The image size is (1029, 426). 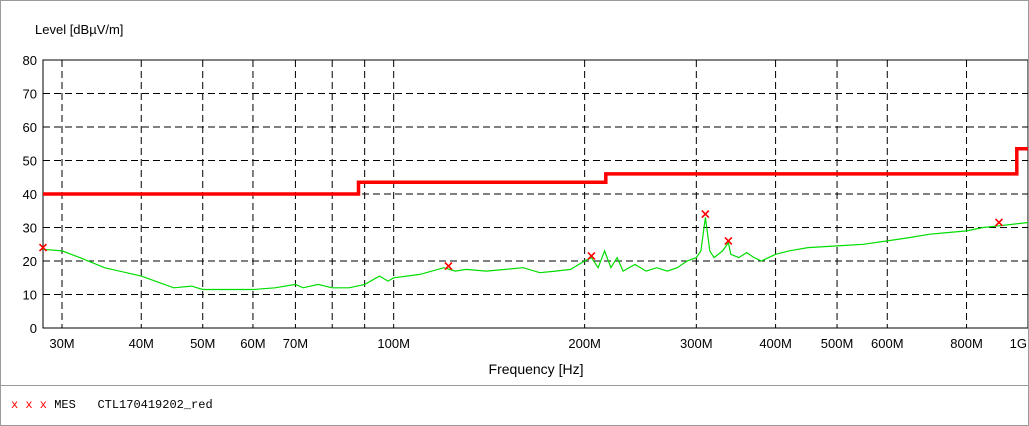 I want to click on y-tick-label: 10, so click(x=30, y=295).